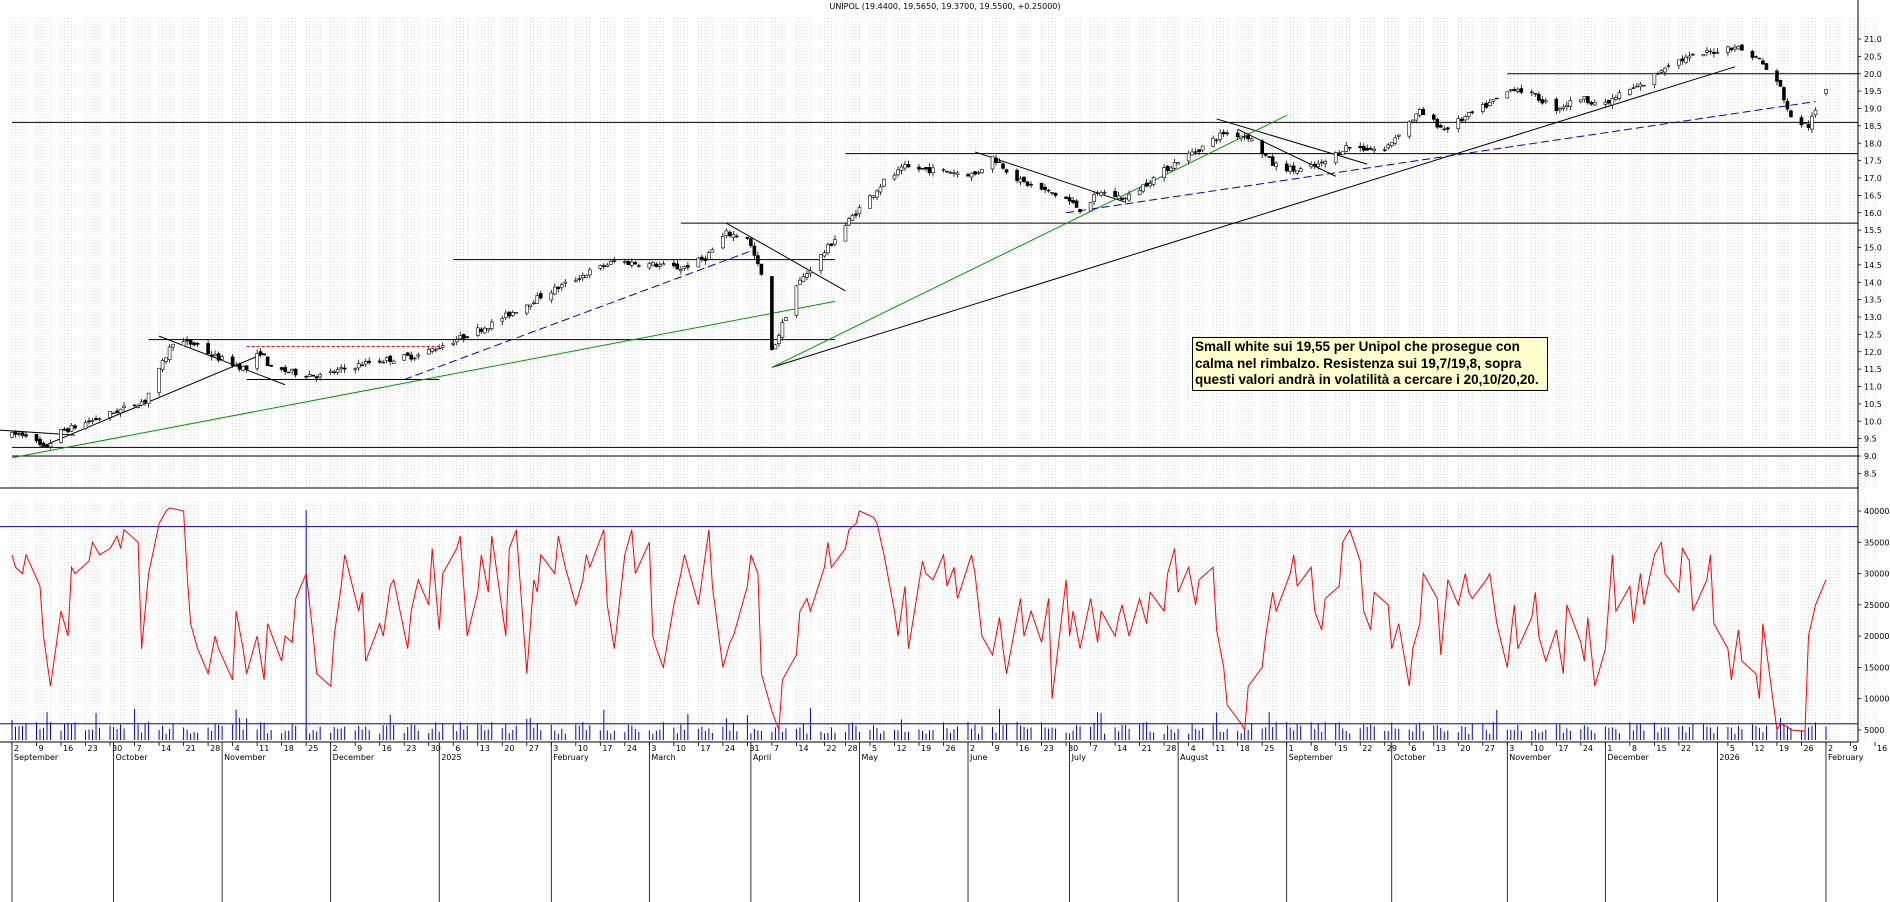 This screenshot has width=1890, height=902. I want to click on month-label: December, so click(354, 757).